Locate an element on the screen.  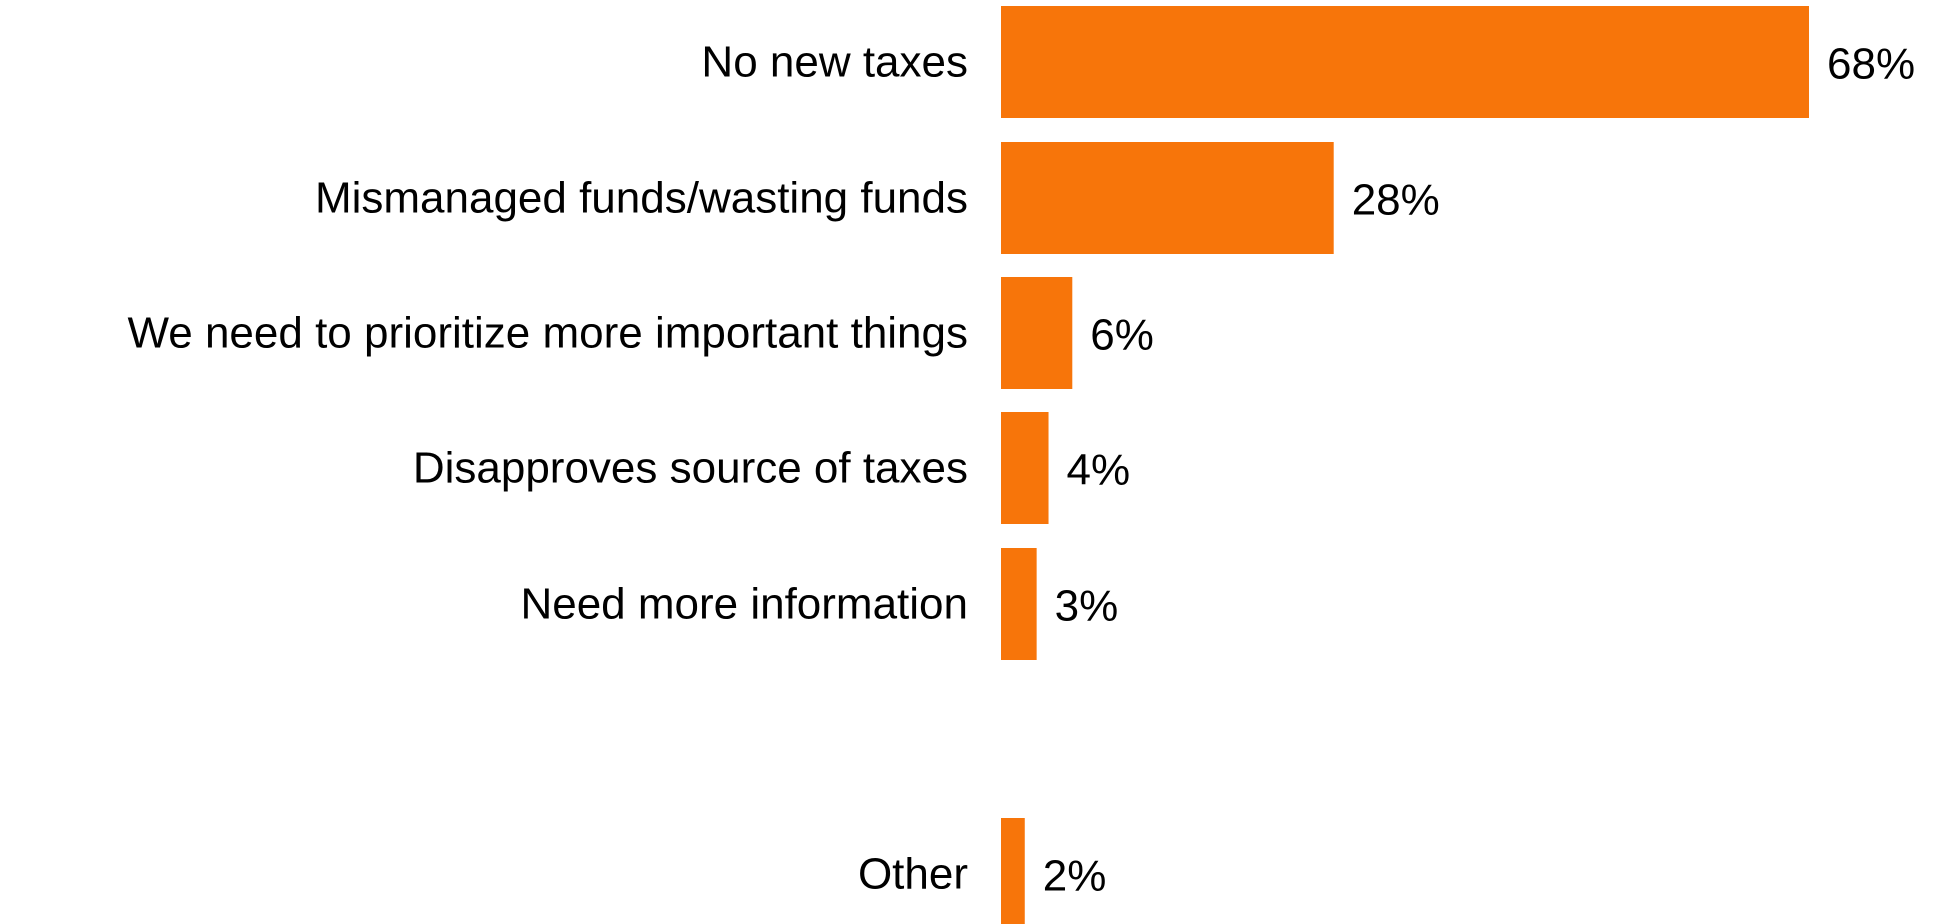
value-label-6: 2% is located at coordinates (1075, 876).